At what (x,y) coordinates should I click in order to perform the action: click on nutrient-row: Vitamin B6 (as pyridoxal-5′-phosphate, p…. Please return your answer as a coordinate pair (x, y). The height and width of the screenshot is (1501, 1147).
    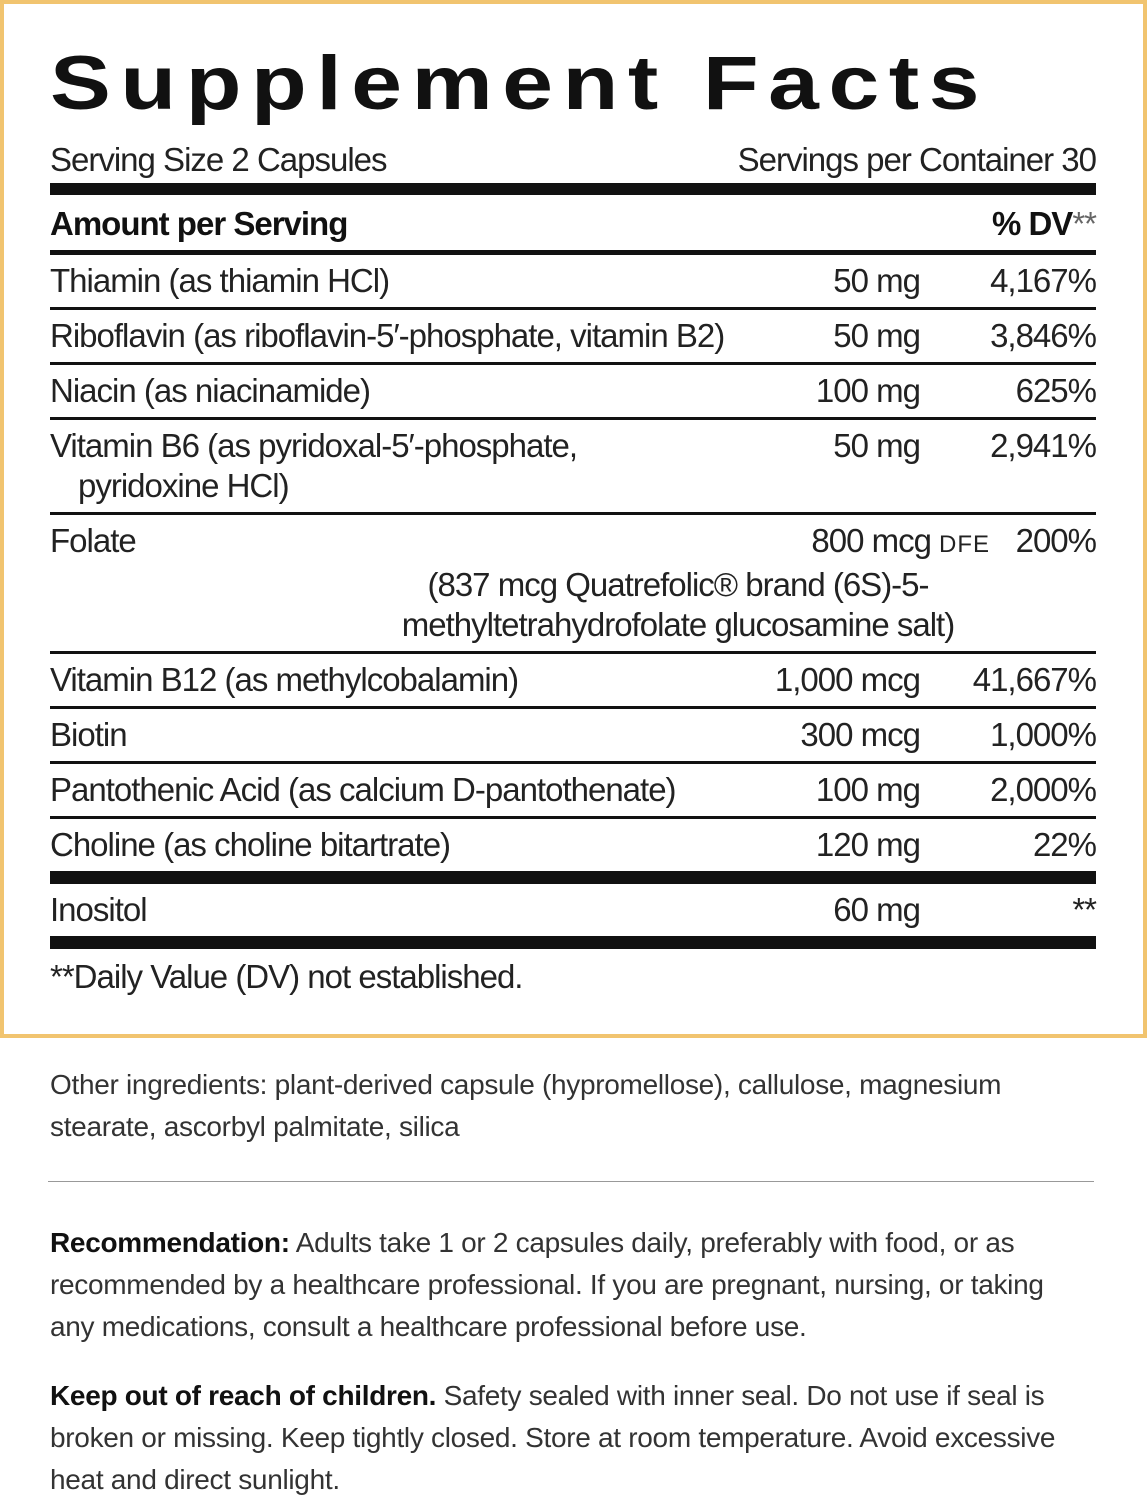
    Looking at the image, I should click on (573, 467).